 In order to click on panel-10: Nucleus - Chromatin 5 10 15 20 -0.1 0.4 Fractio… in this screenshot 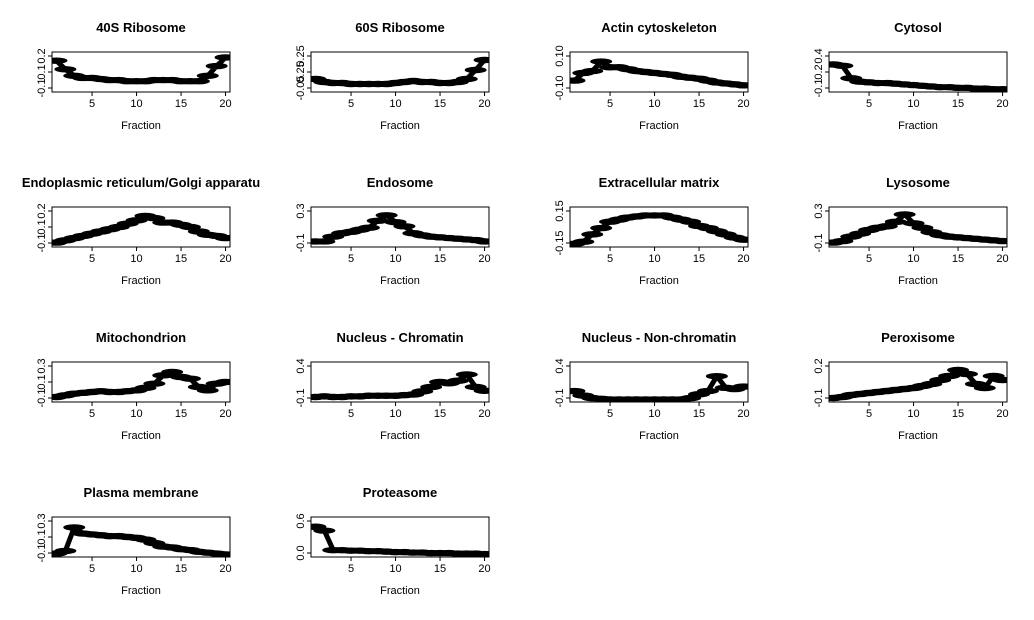, I will do `click(393, 386)`.